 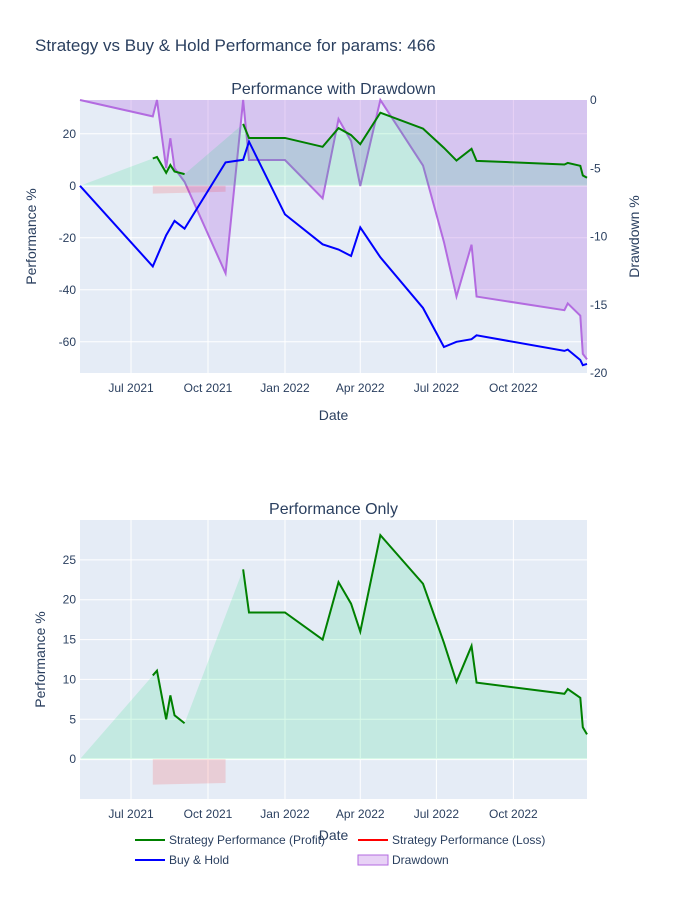 What do you see at coordinates (593, 100) in the screenshot?
I see `y2-tick-label: 0` at bounding box center [593, 100].